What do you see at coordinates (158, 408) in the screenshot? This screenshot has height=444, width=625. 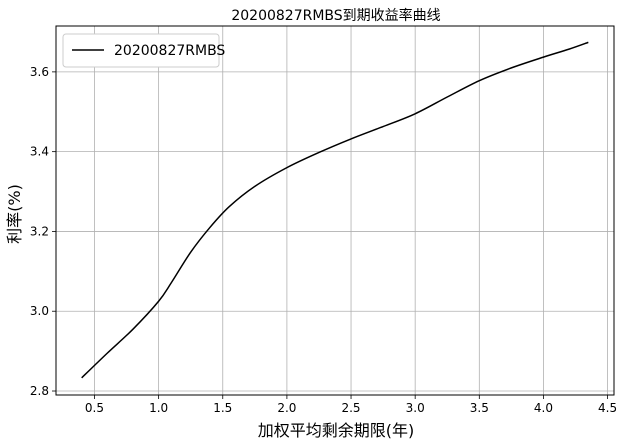 I see `x-tick-label: 1.0` at bounding box center [158, 408].